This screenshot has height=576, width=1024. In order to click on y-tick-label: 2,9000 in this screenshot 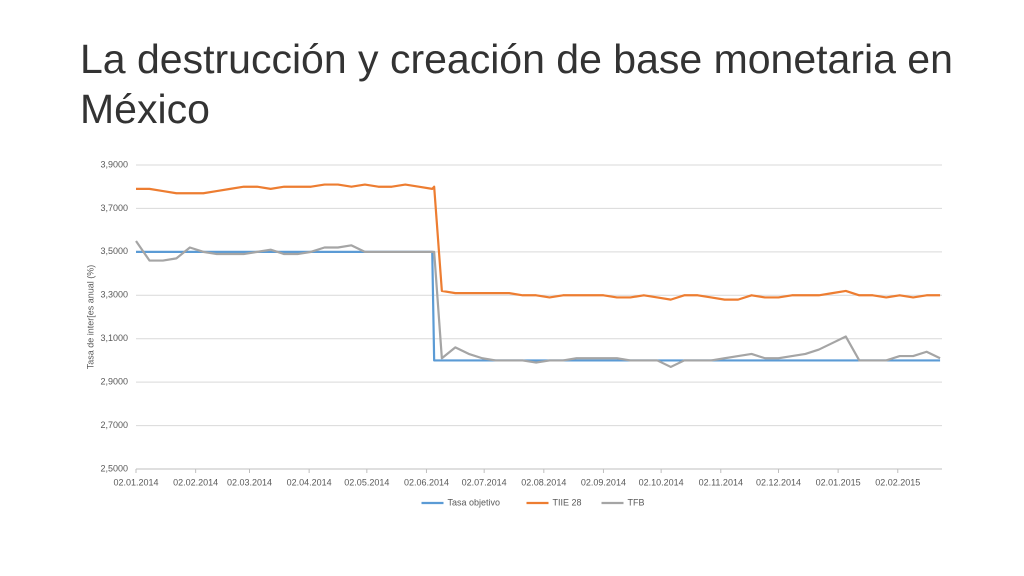, I will do `click(114, 382)`.